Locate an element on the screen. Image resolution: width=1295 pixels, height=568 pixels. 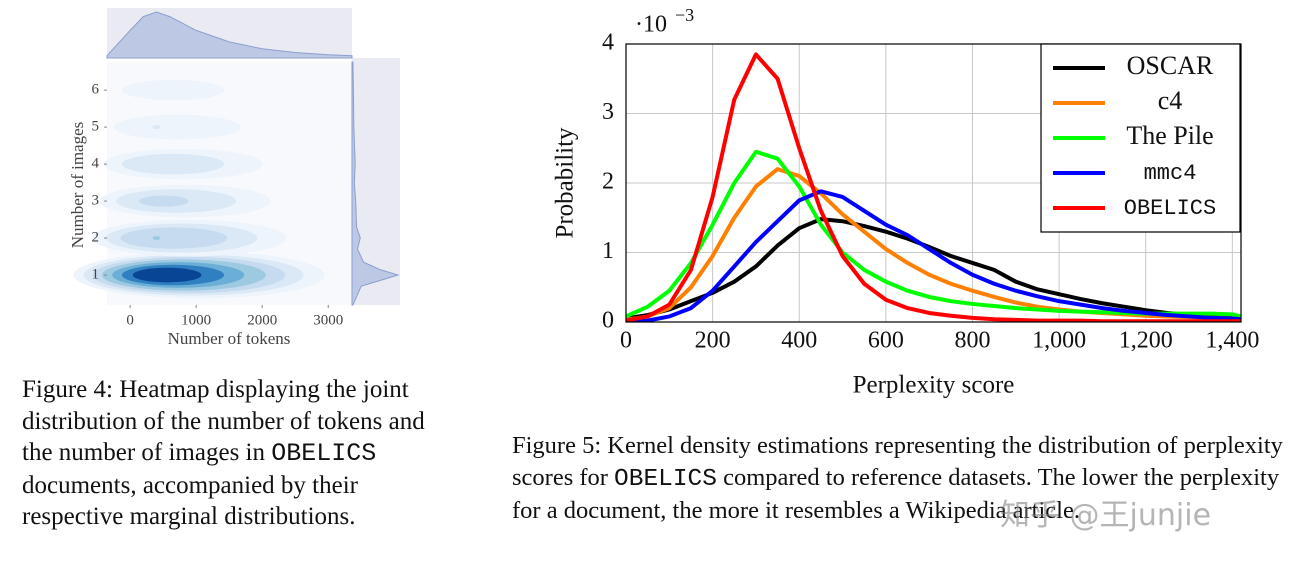
y-tick-label: 0 is located at coordinates (608, 321).